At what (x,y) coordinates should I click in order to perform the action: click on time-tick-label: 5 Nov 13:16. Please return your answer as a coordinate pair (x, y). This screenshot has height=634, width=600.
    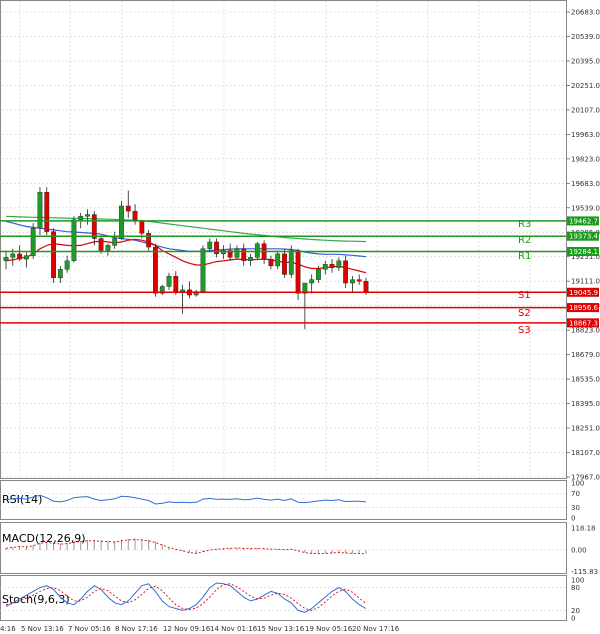
    Looking at the image, I should click on (42, 629).